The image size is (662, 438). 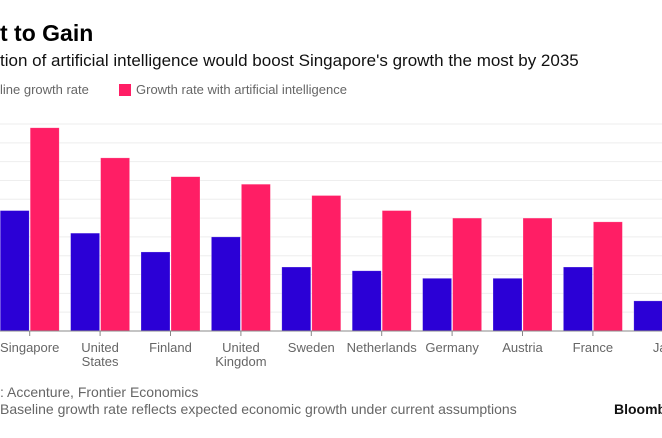 I want to click on bar-ai-germany, so click(x=467, y=274).